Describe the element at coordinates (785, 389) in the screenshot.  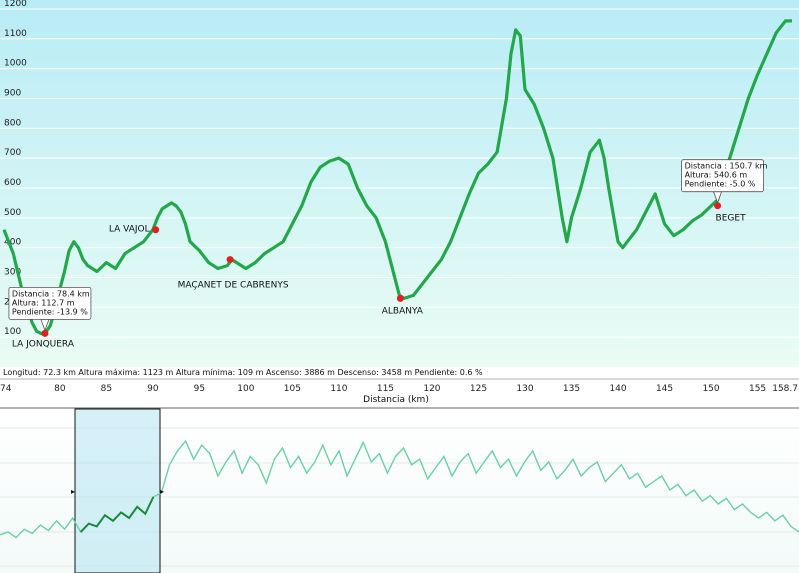
I see `x-tick-label: 158.7` at that location.